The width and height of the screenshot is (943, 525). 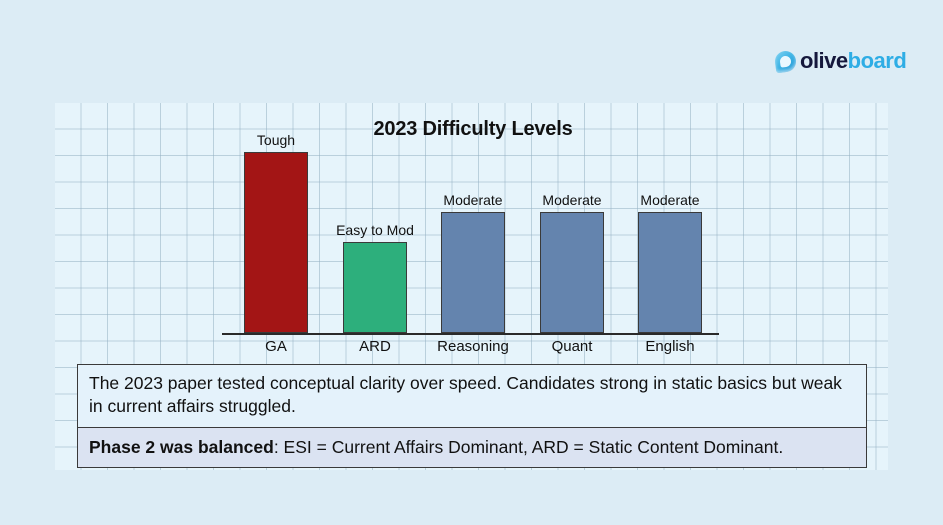 What do you see at coordinates (670, 272) in the screenshot?
I see `bar-english` at bounding box center [670, 272].